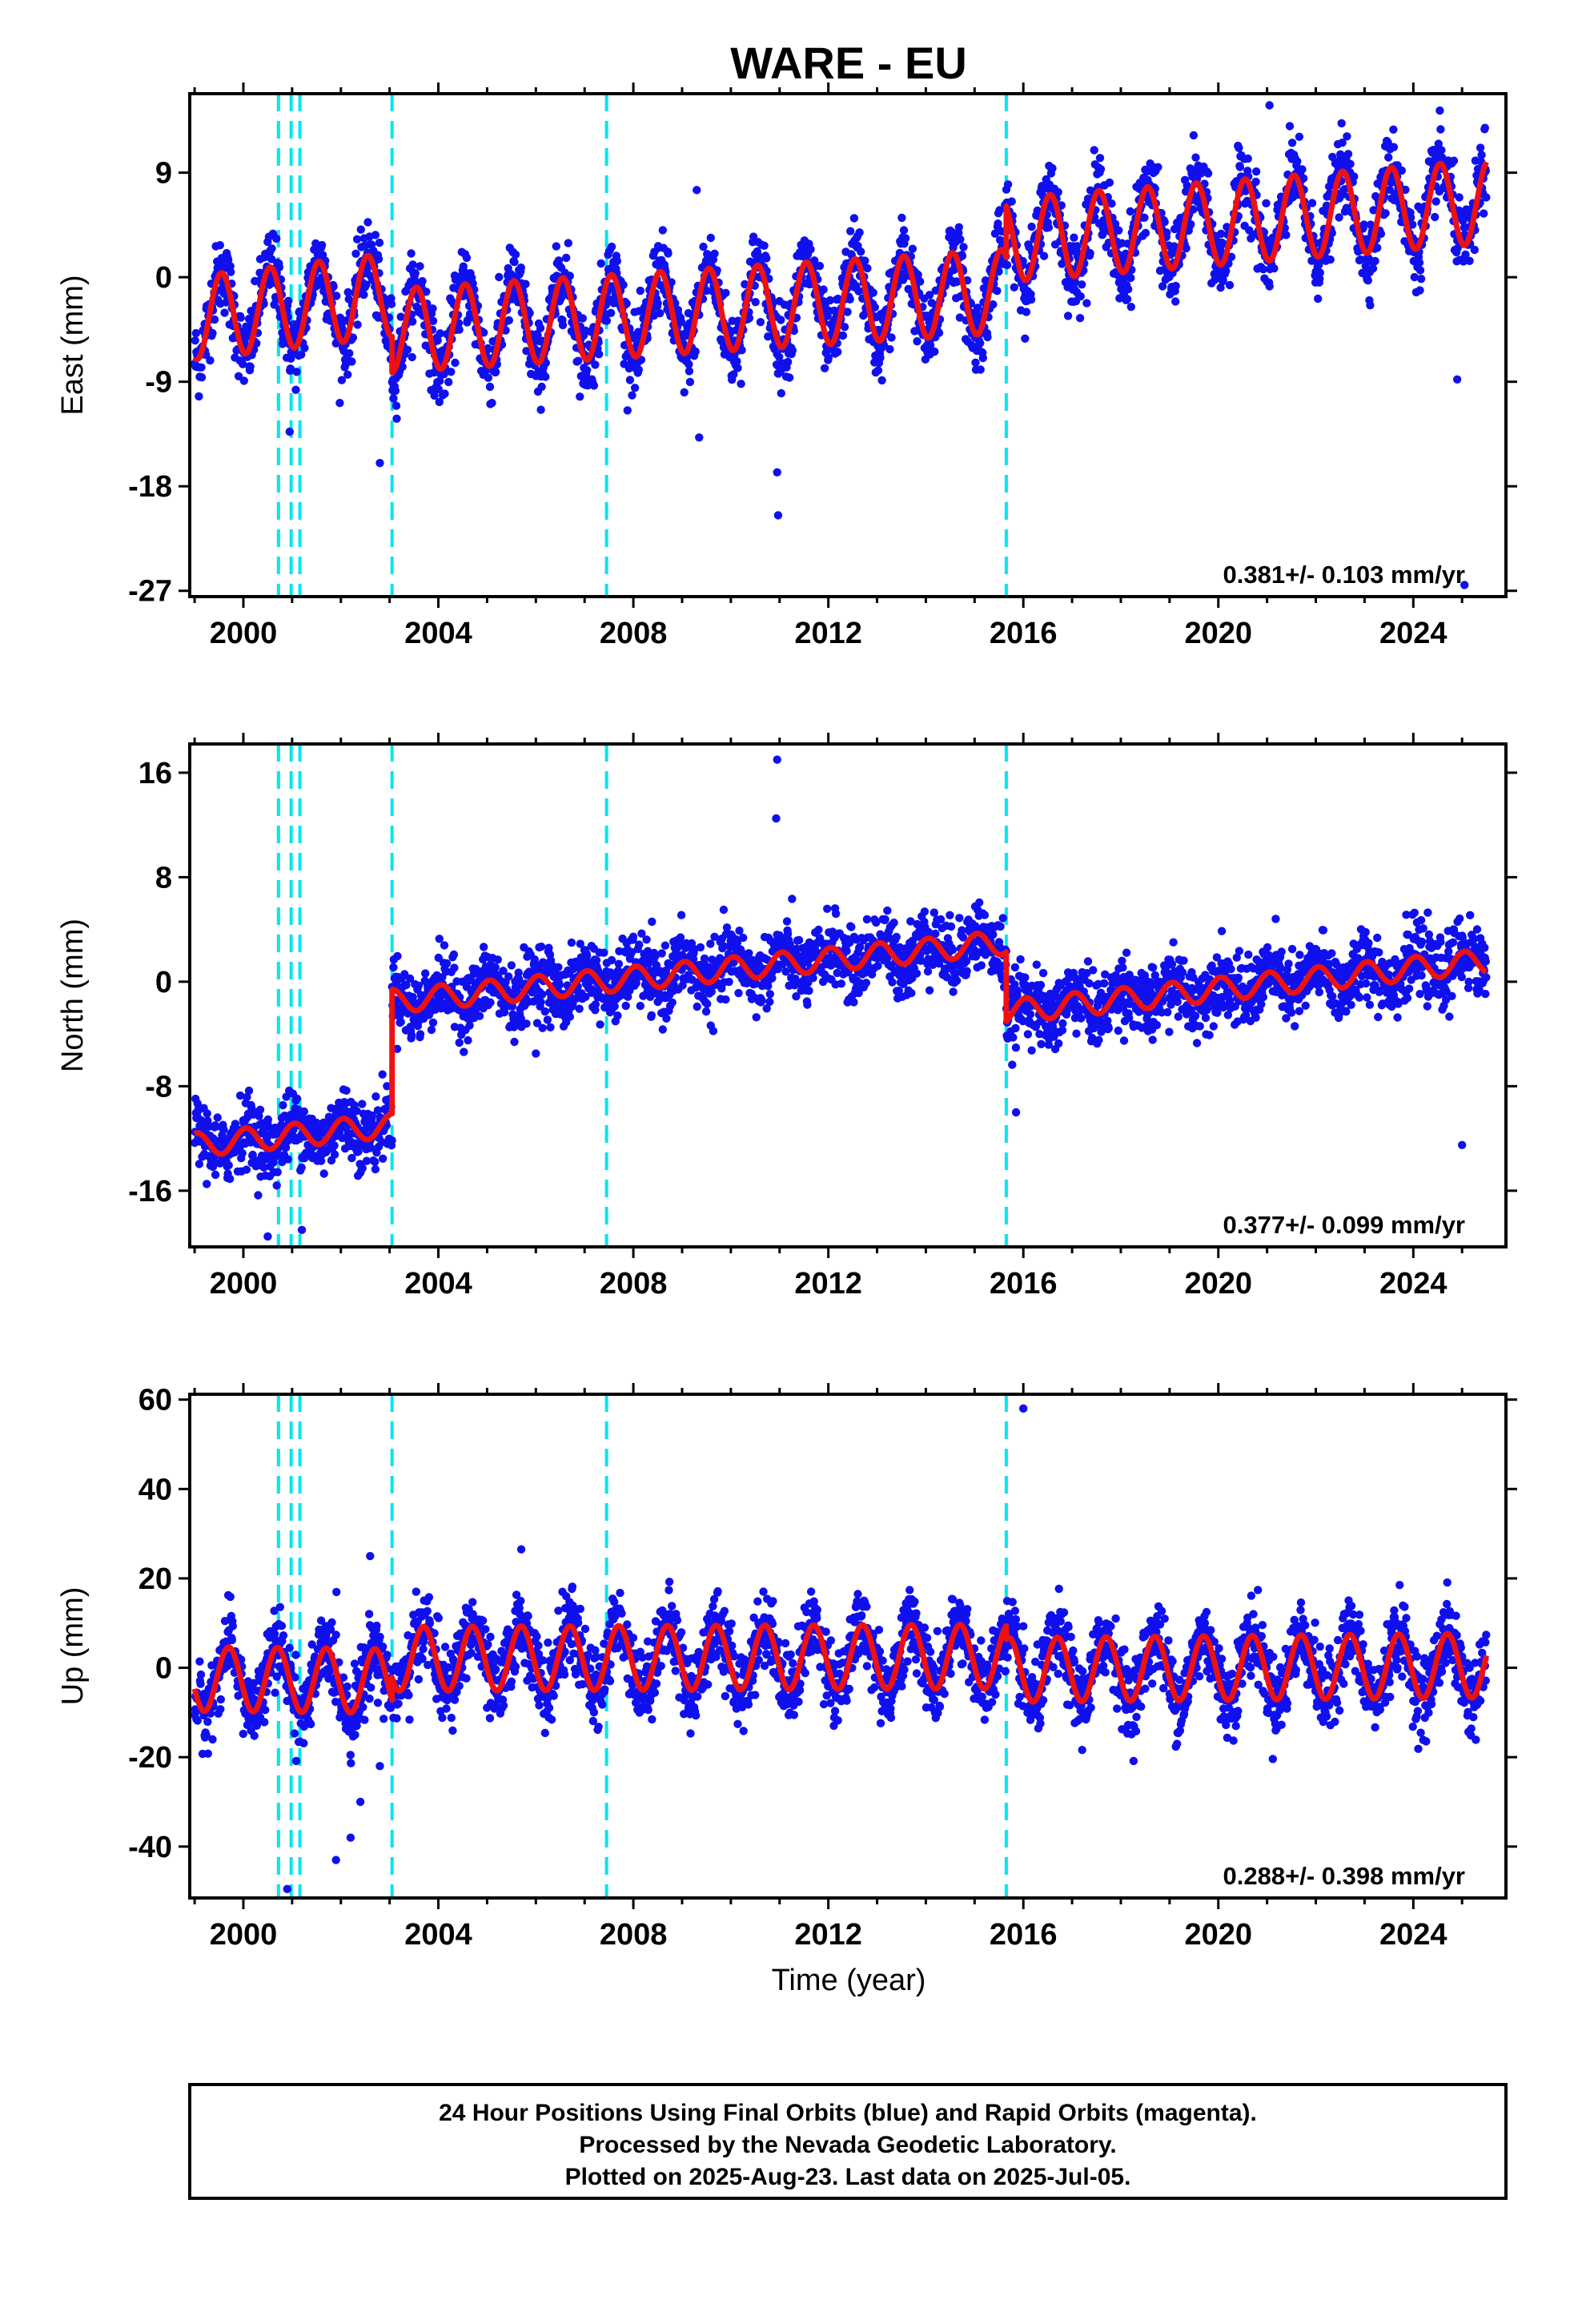  Describe the element at coordinates (164, 278) in the screenshot. I see `east-y-tick-label: 0` at that location.